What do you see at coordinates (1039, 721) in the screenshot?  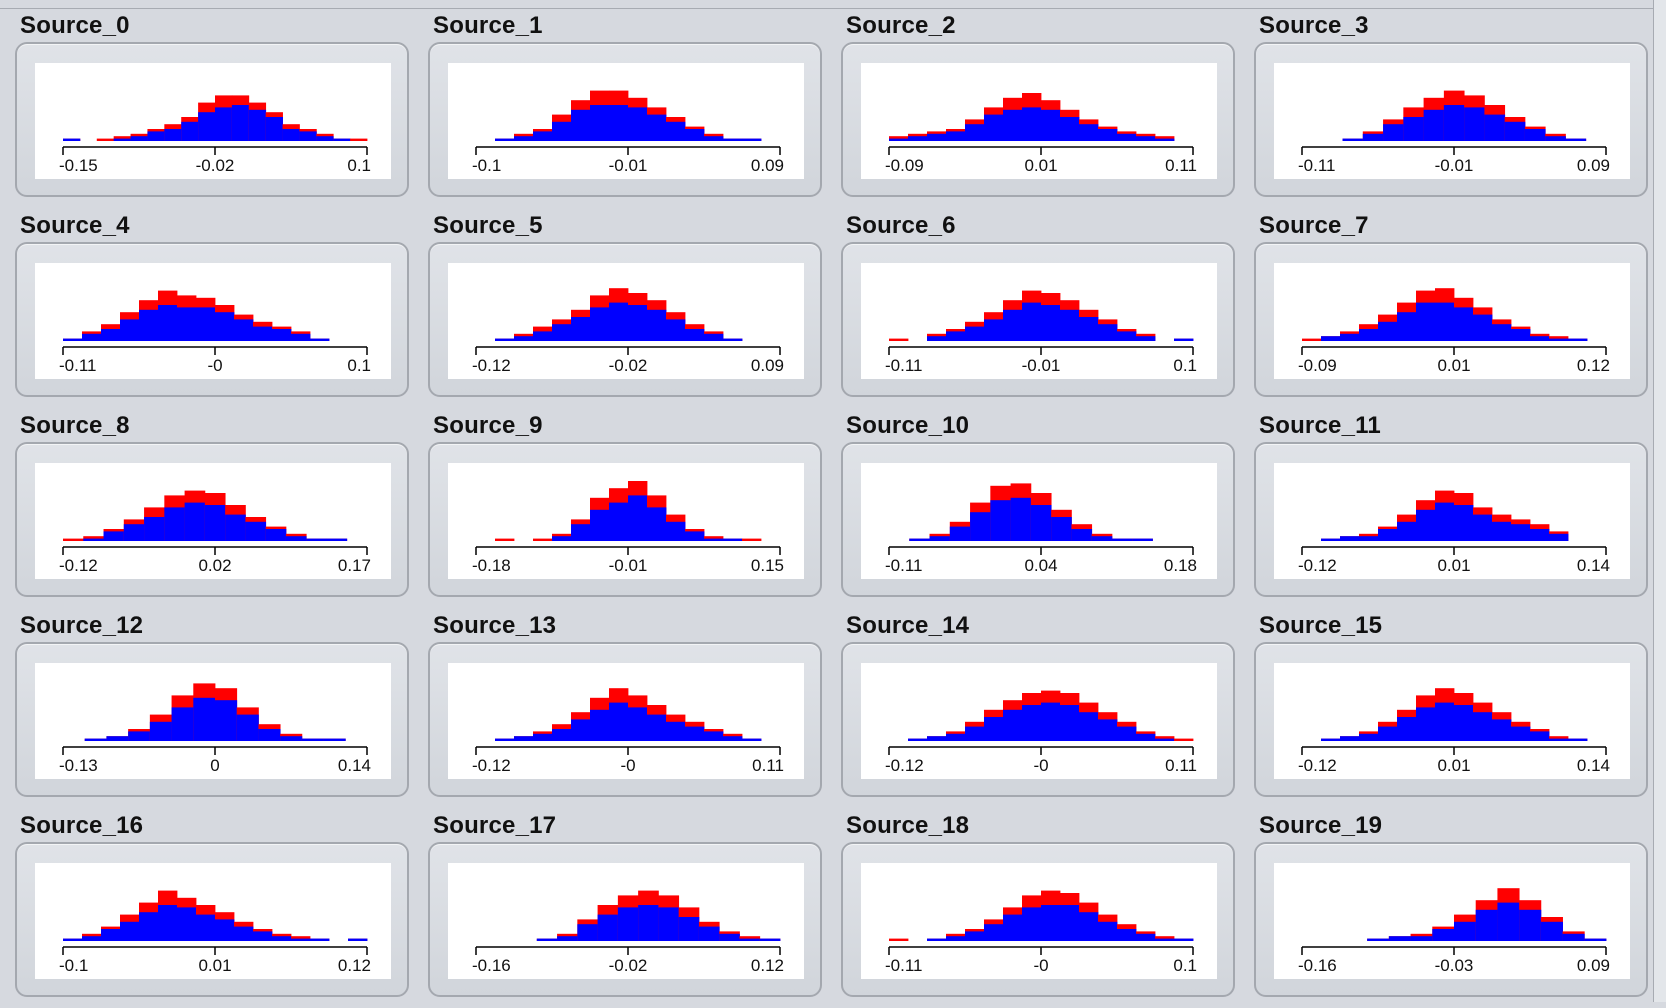 I see `histogram-canvas: -0.12 -0 0.11` at bounding box center [1039, 721].